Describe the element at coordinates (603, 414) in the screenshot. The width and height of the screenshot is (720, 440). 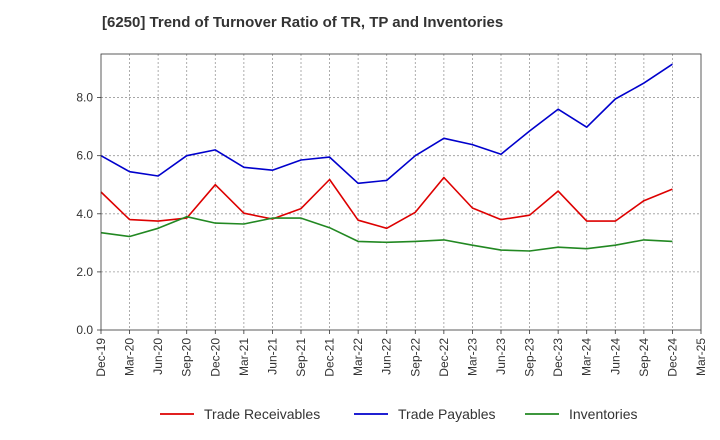
I see `legend-label: Inventories` at that location.